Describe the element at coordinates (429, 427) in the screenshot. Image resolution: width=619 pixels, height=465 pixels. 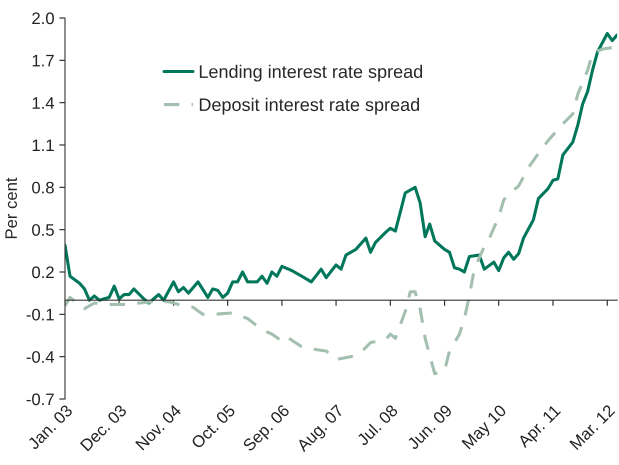
I see `x-tick-label: Jun. 09` at that location.